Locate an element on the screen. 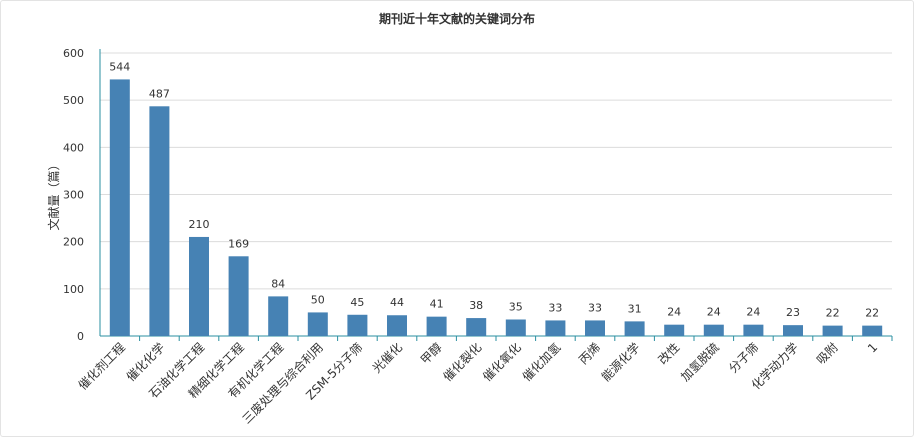 The height and width of the screenshot is (437, 914). bar-value-label: 487 is located at coordinates (159, 93).